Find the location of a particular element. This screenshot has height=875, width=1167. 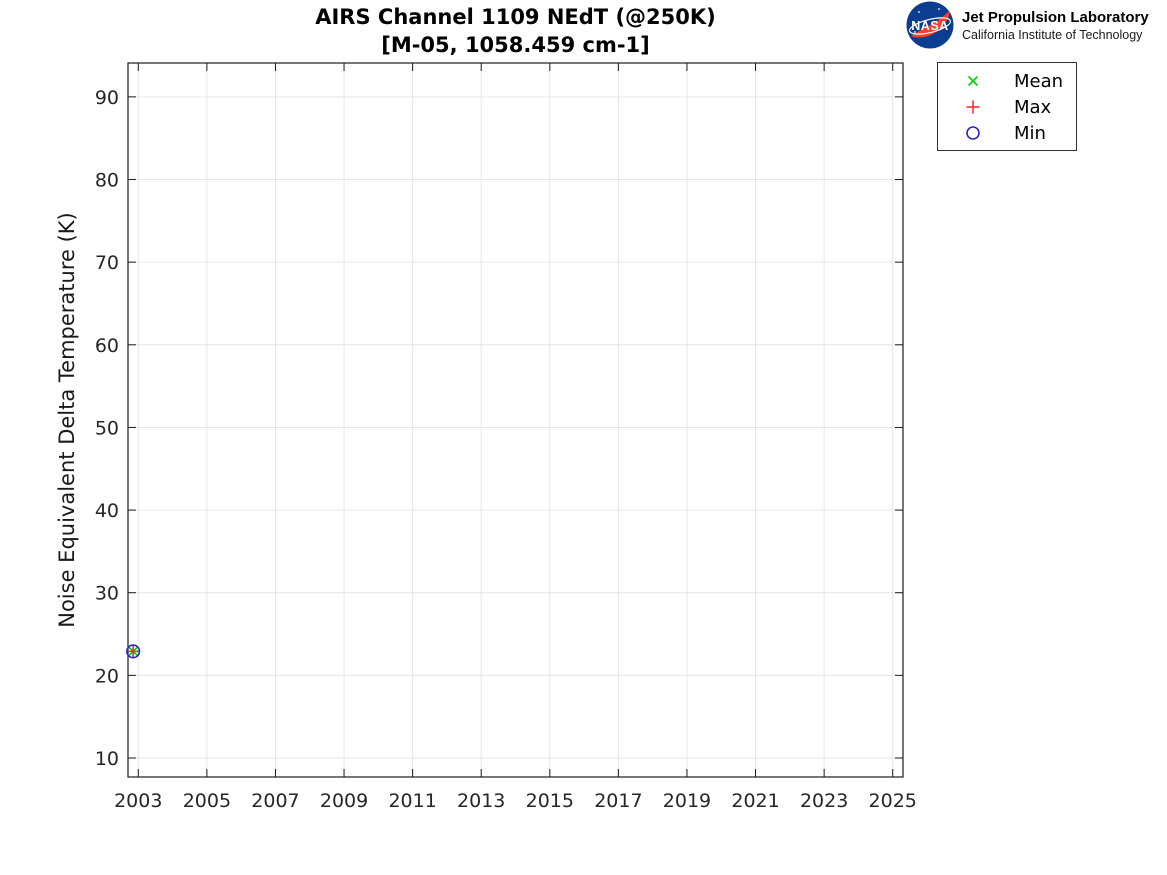

nasa-swoosh is located at coordinates (930, 24).